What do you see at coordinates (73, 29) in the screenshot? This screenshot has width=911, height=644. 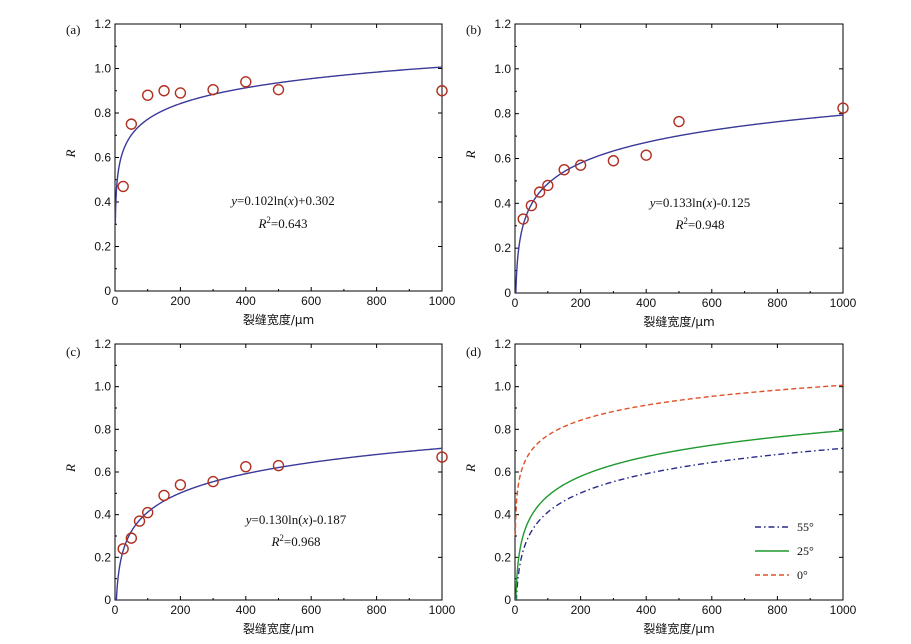 I see `panel-label: (a)` at bounding box center [73, 29].